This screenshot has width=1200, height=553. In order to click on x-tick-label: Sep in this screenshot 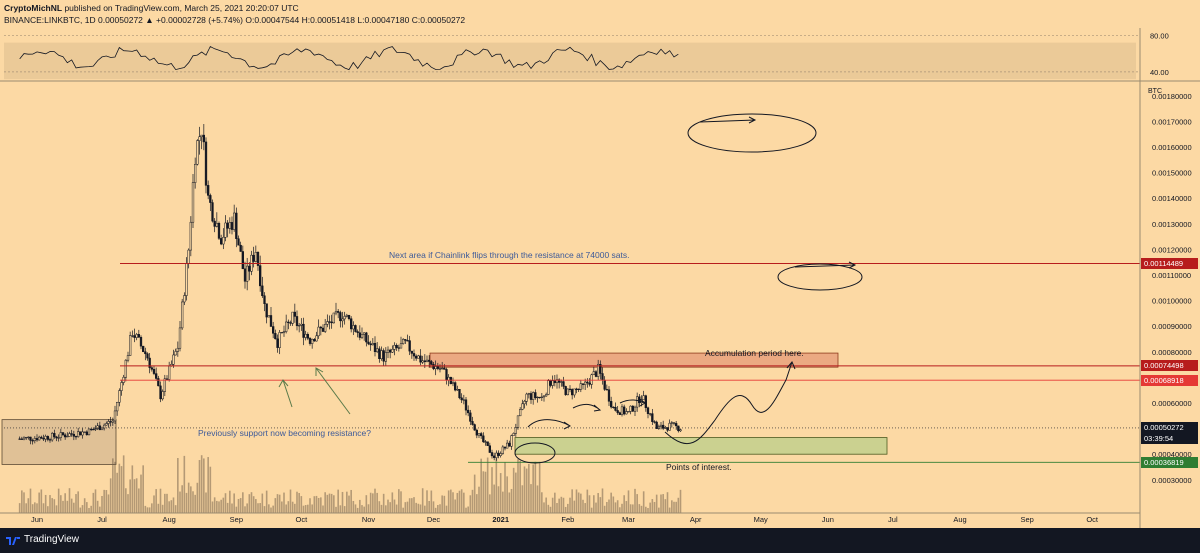, I will do `click(236, 519)`.